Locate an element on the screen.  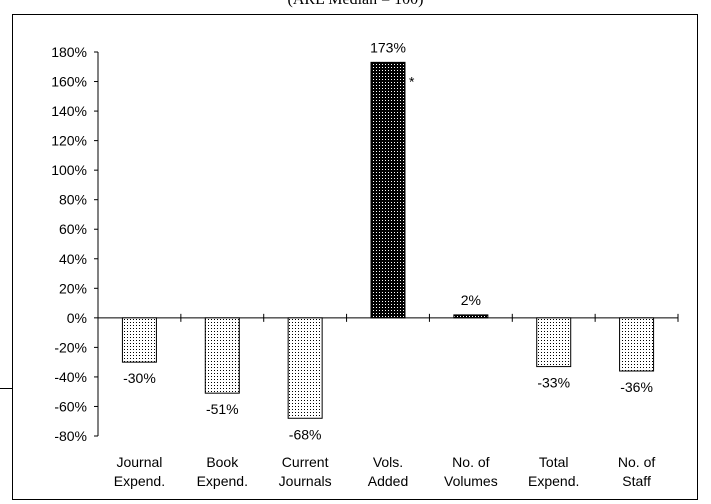
y-tick-label: 20% is located at coordinates (73, 288).